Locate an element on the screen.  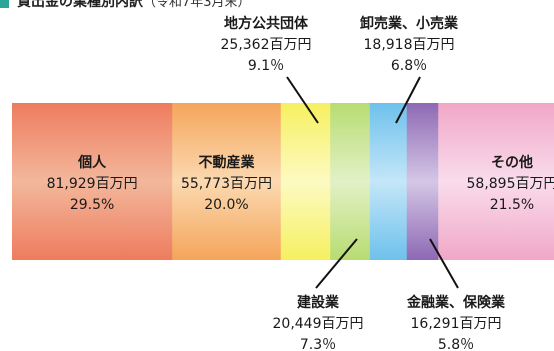
title-text: 貸出金の業種別内訳 is located at coordinates (80, 5).